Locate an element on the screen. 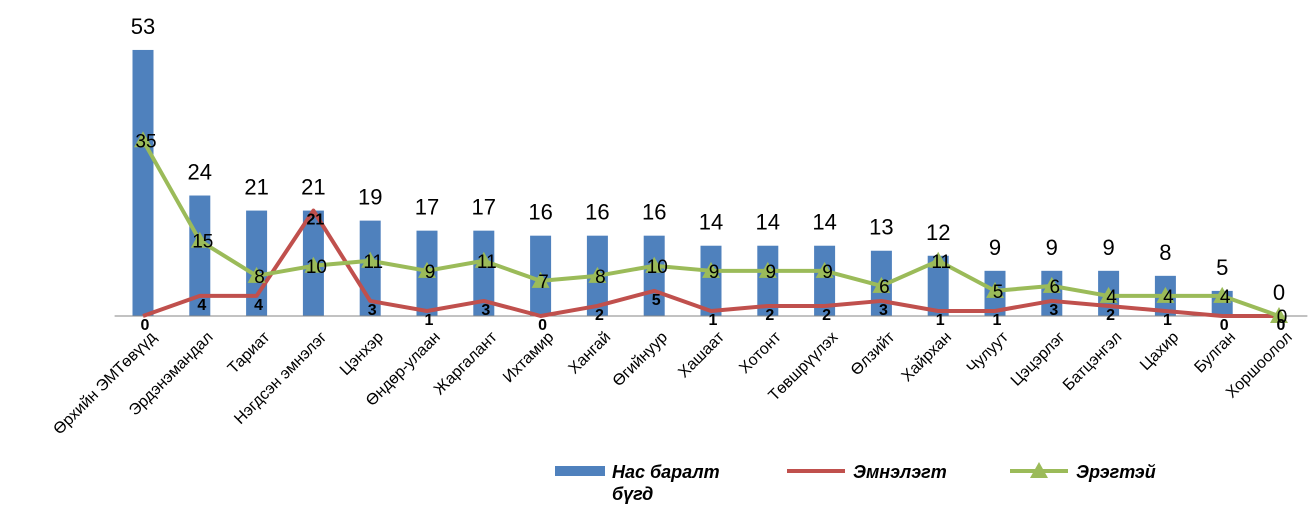 This screenshot has width=1309, height=526. bar-value-label: 24 is located at coordinates (200, 172).